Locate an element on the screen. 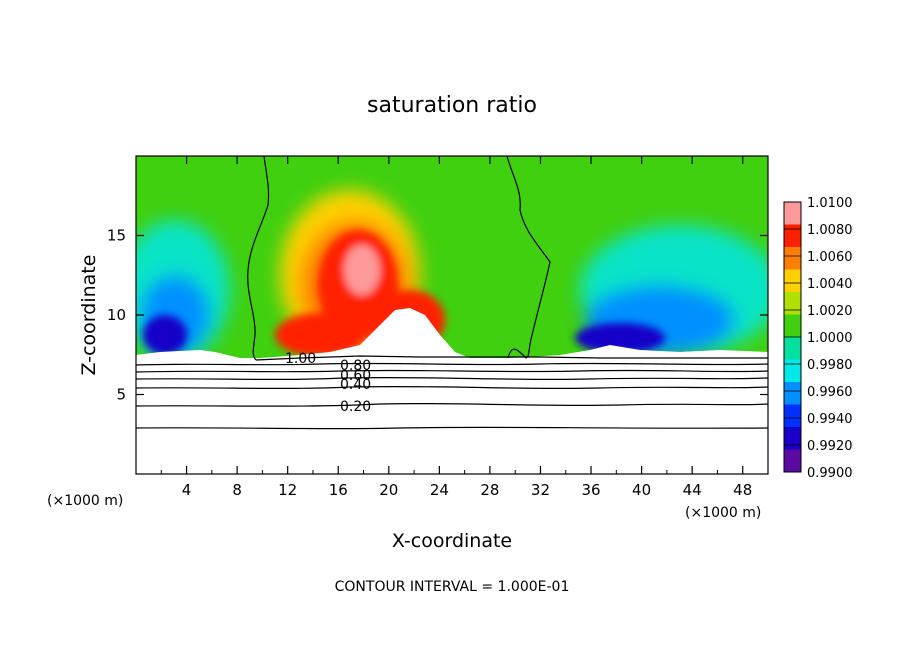 The height and width of the screenshot is (654, 904). colorbar-label: 1.0040 is located at coordinates (830, 284).